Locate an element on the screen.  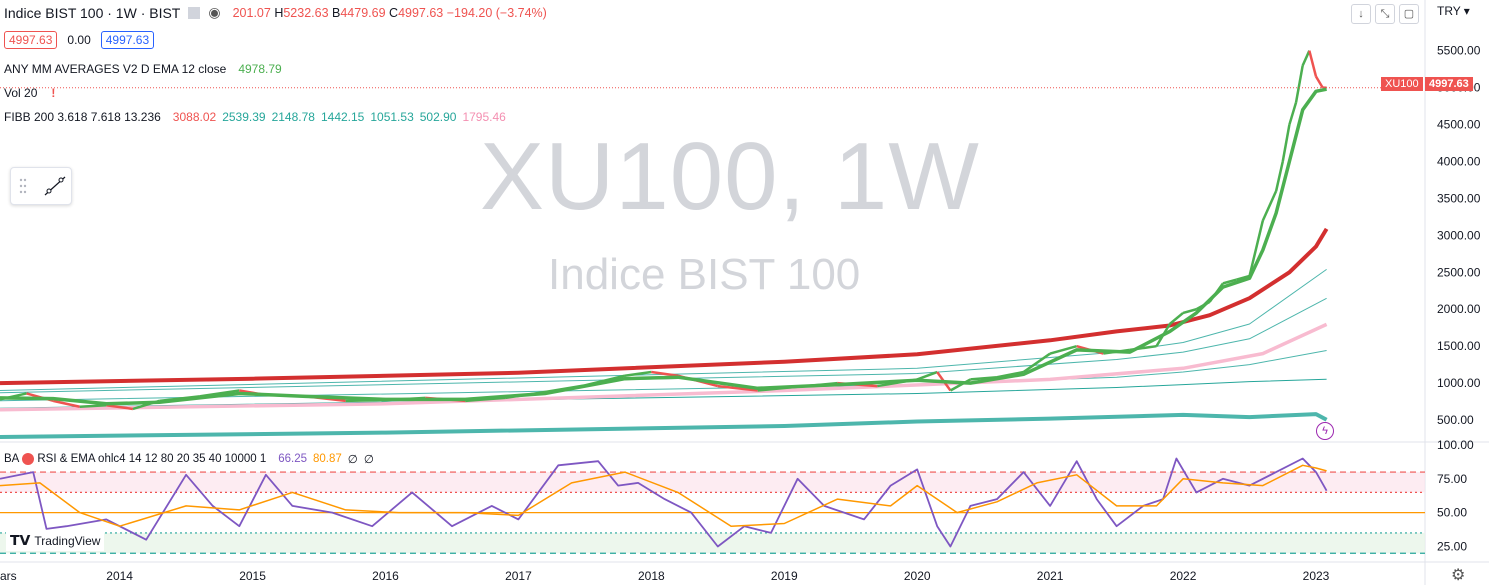
fib-value: 3088.02 is located at coordinates (194, 117).